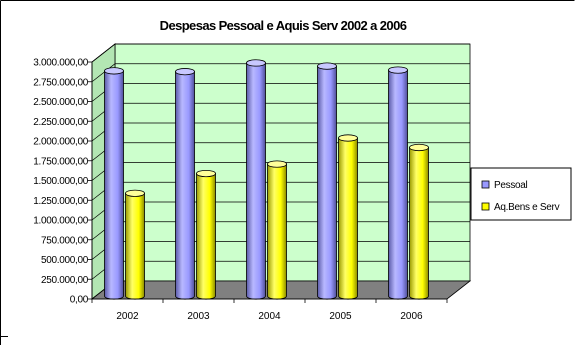 Image resolution: width=575 pixels, height=345 pixels. Describe the element at coordinates (65, 240) in the screenshot. I see `y-tick-label: 750.000,00` at that location.